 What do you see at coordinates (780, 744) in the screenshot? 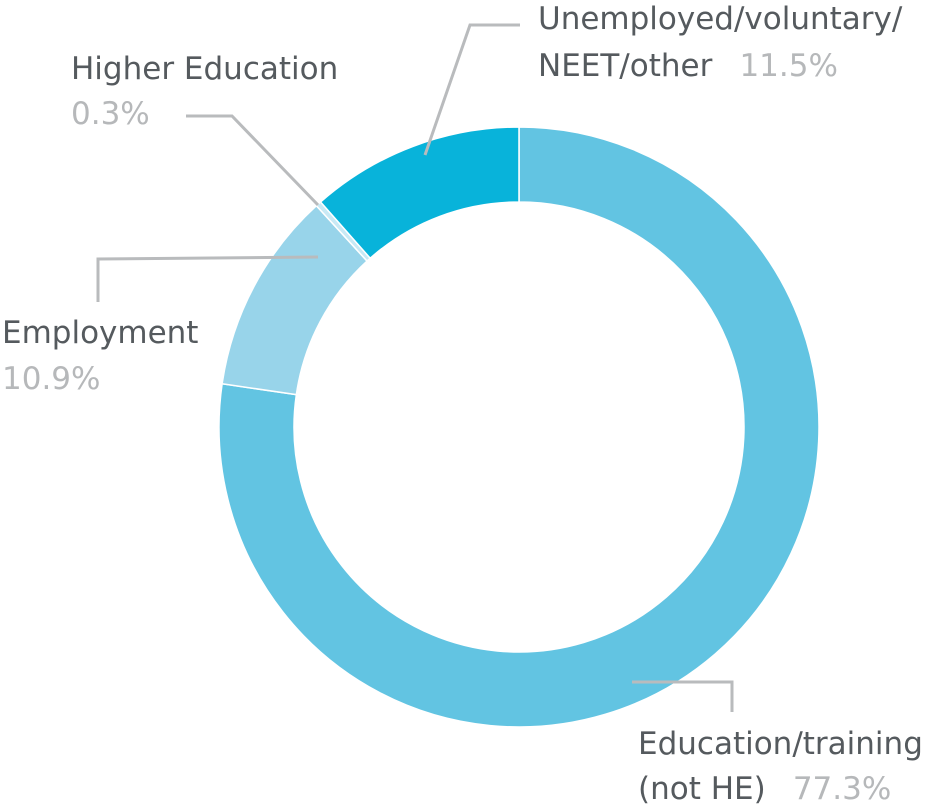
I see `label-education-line-1: Education/training` at bounding box center [780, 744].